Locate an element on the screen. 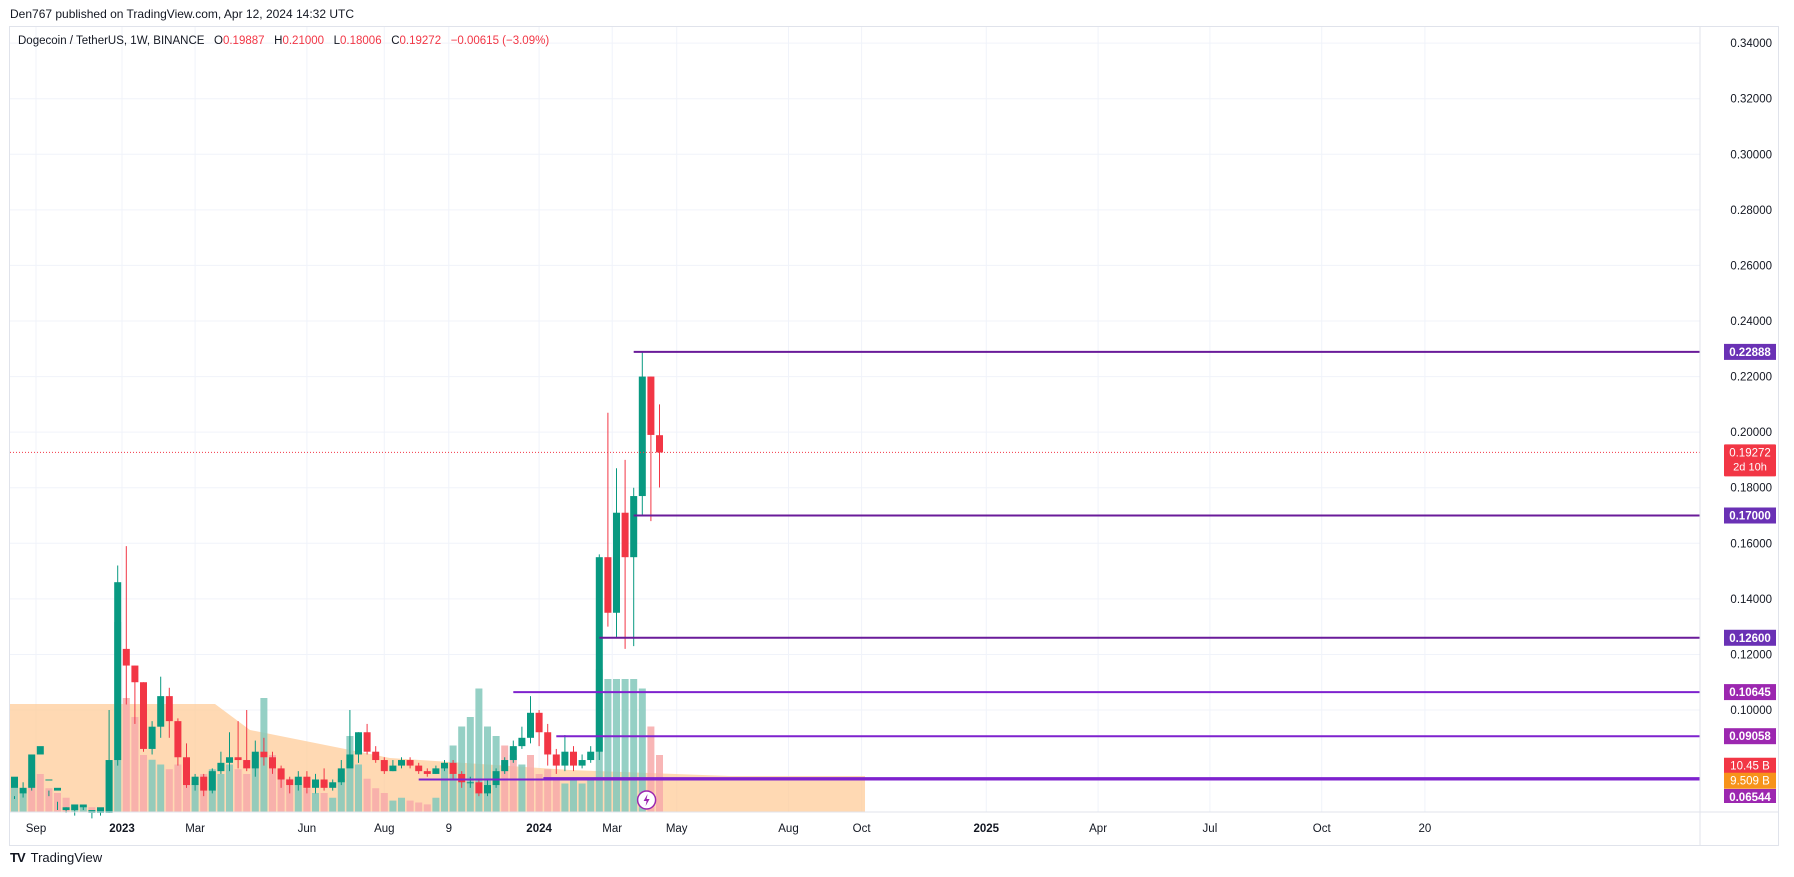 This screenshot has width=1794, height=877. x-tick-label: Jul is located at coordinates (1210, 829).